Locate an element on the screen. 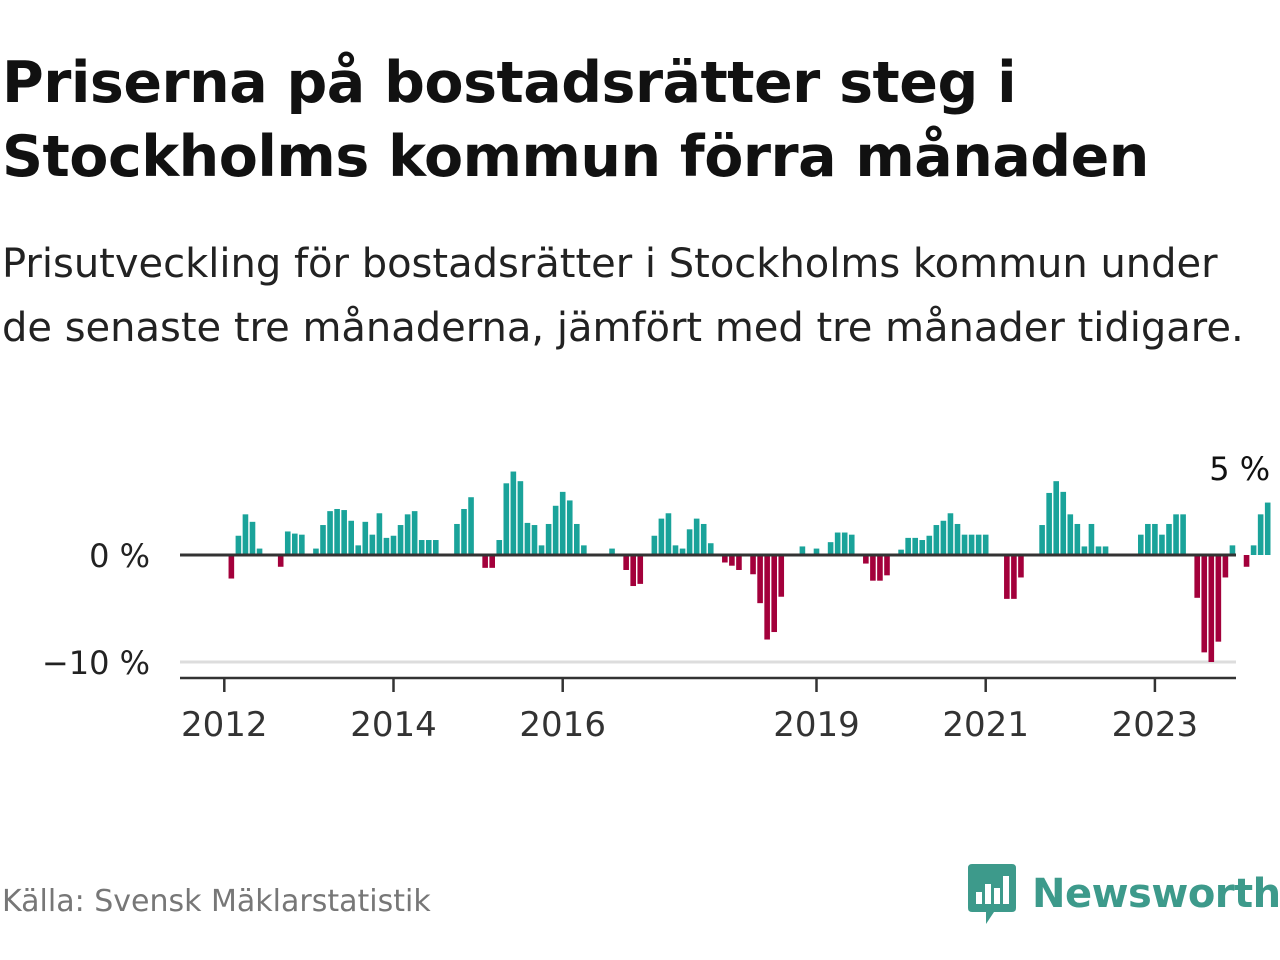 The width and height of the screenshot is (1280, 960). x-axis: 2012 2014 2016 2019 2021 2023 is located at coordinates (708, 710).